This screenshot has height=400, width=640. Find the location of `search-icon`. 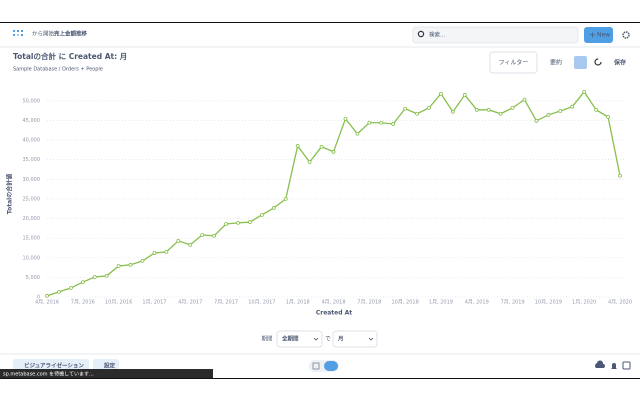

search-icon is located at coordinates (421, 34).